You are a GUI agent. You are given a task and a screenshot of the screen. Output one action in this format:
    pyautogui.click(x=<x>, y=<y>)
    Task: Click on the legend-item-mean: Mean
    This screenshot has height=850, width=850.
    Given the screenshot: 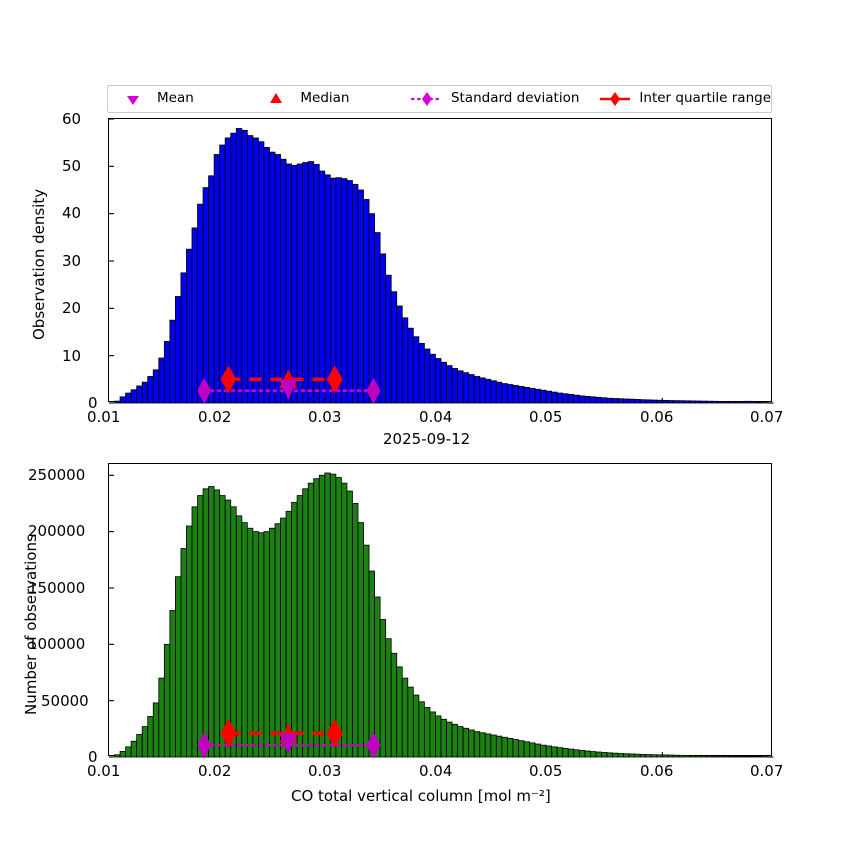 What is the action you would take?
    pyautogui.click(x=183, y=99)
    